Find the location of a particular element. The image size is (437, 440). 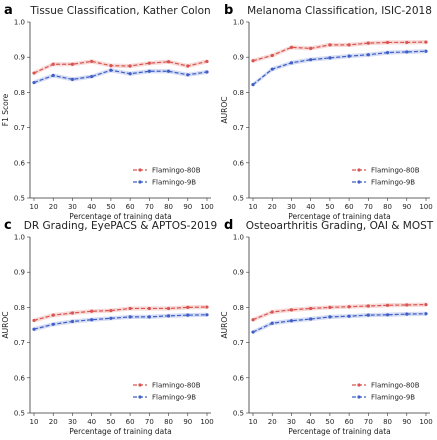

y-tick-label: 0.6 is located at coordinates (20, 163).